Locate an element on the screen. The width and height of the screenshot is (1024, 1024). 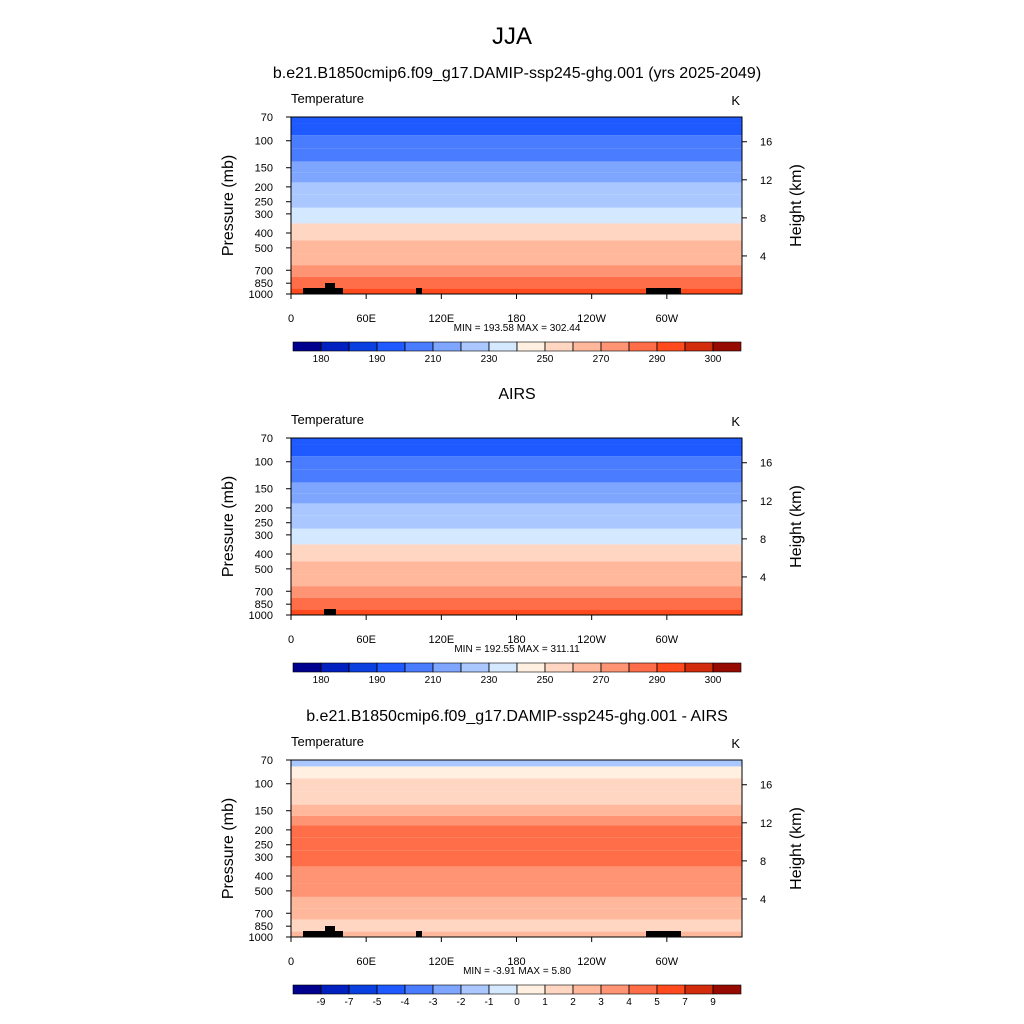
y2-tick-label: 4 is located at coordinates (763, 257).